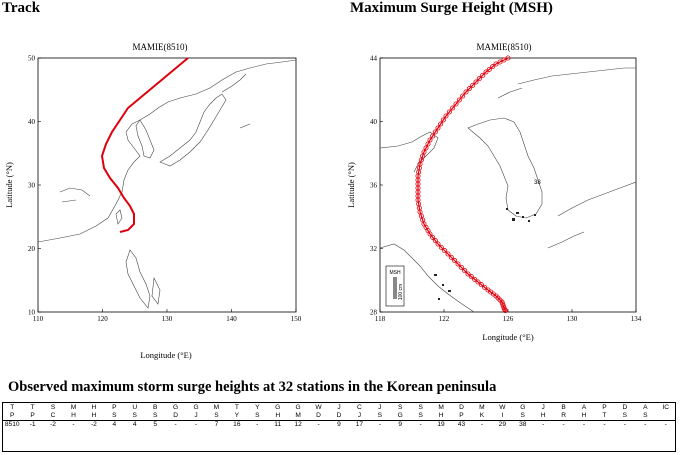 The height and width of the screenshot is (455, 680). Describe the element at coordinates (374, 313) in the screenshot. I see `msh-y-tick-0: 28` at that location.